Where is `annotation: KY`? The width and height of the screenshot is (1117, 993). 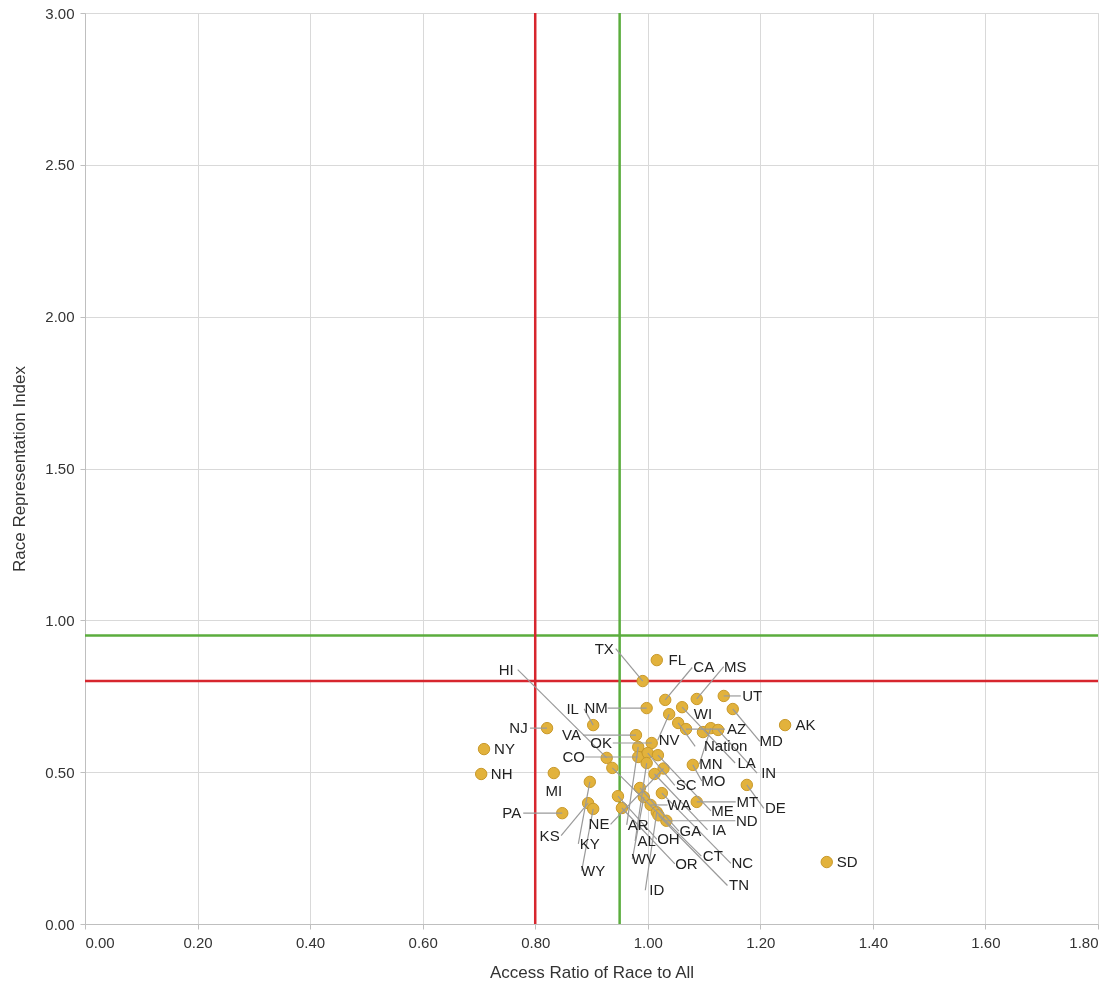
annotation: KY is located at coordinates (589, 843).